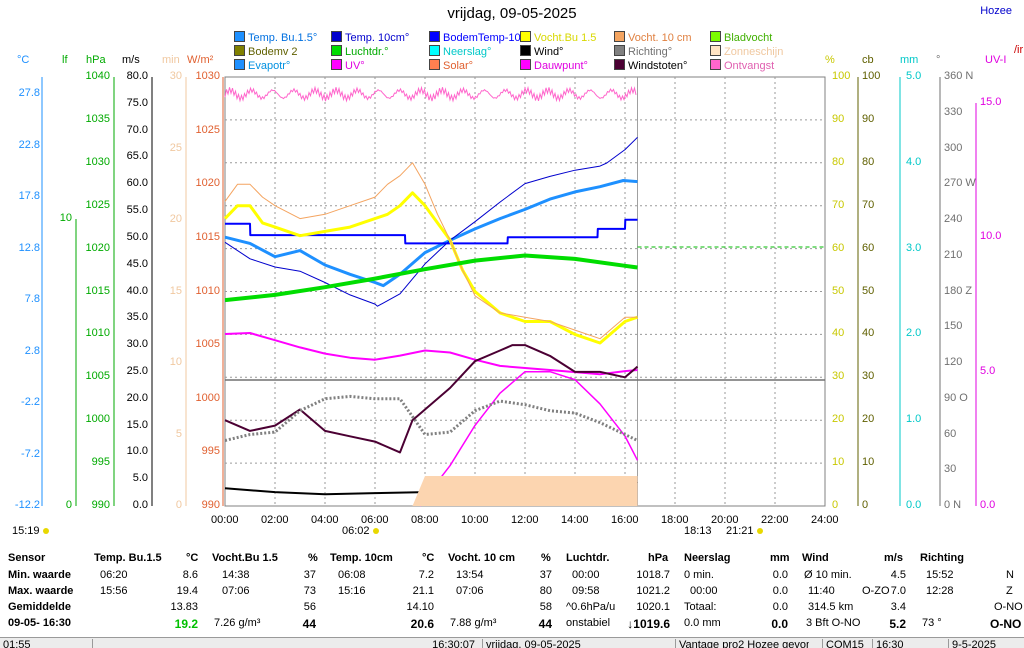 This screenshot has height=648, width=1024. What do you see at coordinates (467, 52) in the screenshot?
I see `legend-label: Neerslag°` at bounding box center [467, 52].